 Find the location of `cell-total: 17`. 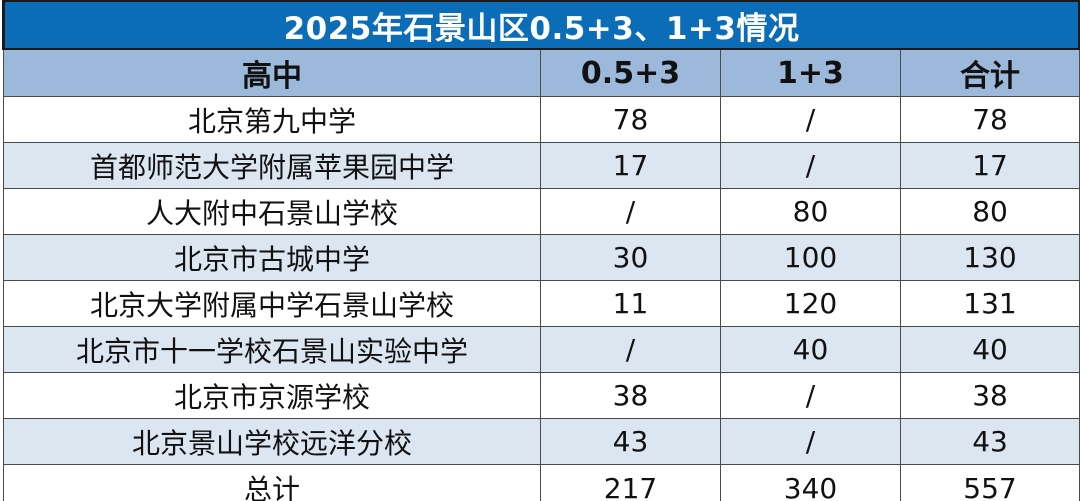

cell-total: 17 is located at coordinates (989, 165).